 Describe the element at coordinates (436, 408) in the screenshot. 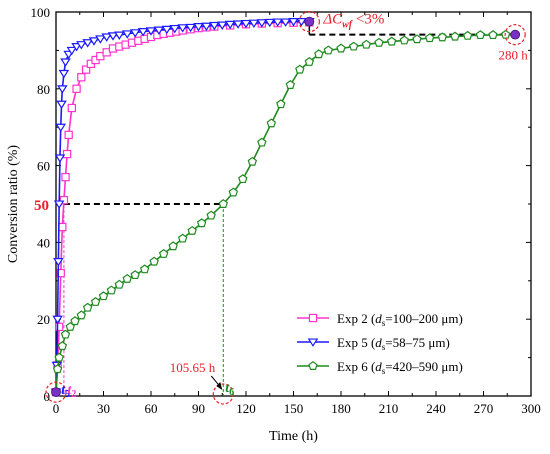

I see `x-tick-label: 240` at that location.